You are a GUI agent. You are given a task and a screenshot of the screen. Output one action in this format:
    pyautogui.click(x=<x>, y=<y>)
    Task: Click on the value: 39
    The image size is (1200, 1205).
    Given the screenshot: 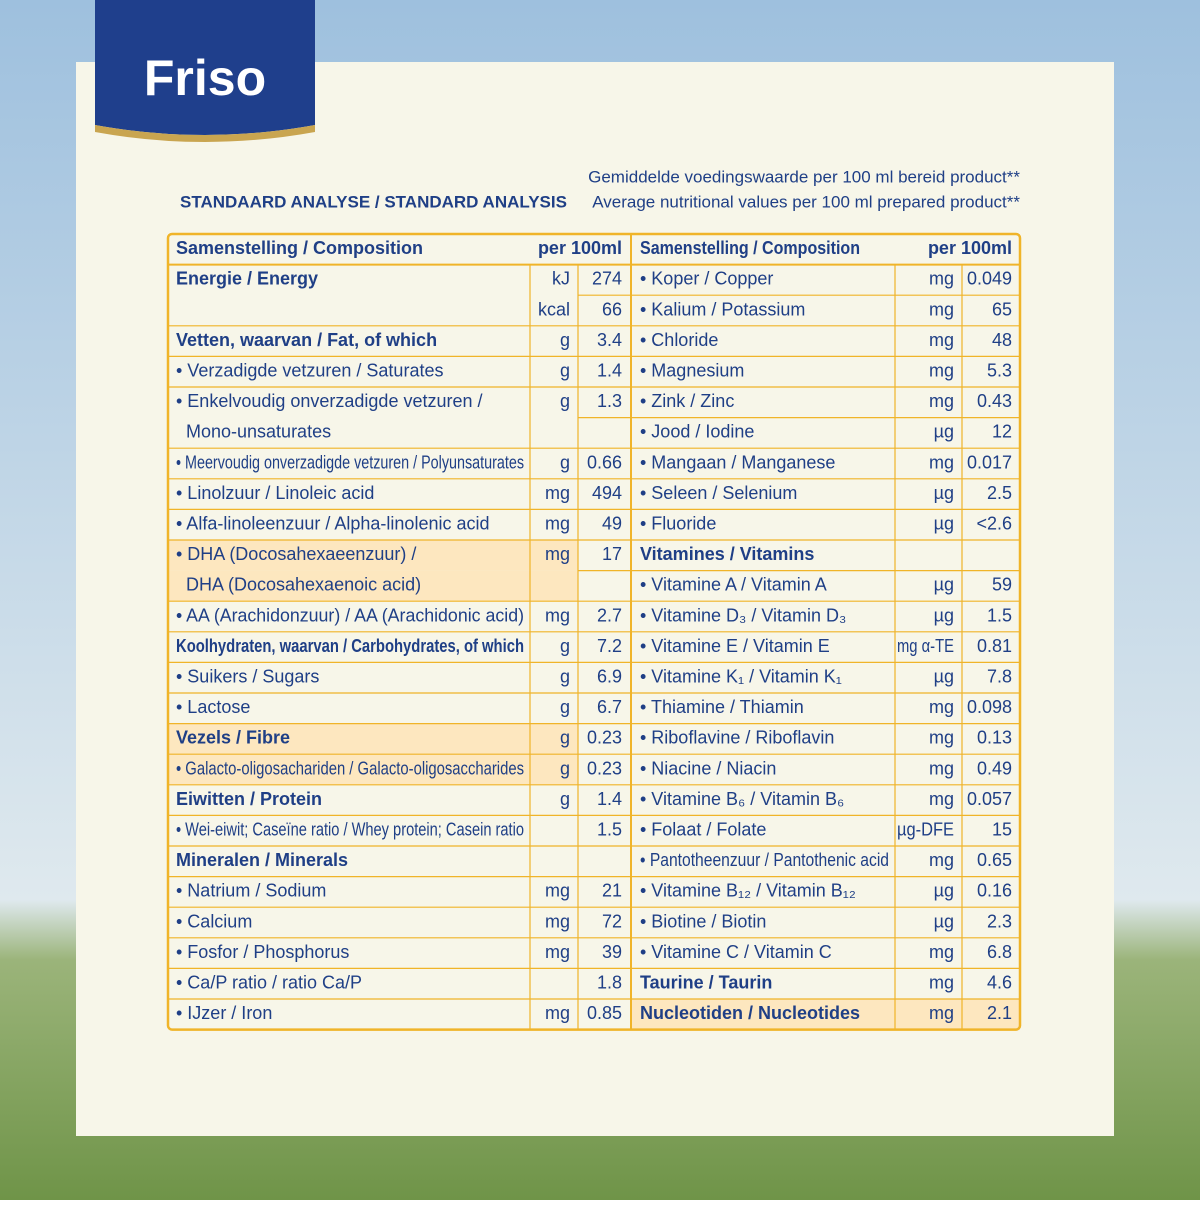 What is the action you would take?
    pyautogui.click(x=612, y=952)
    